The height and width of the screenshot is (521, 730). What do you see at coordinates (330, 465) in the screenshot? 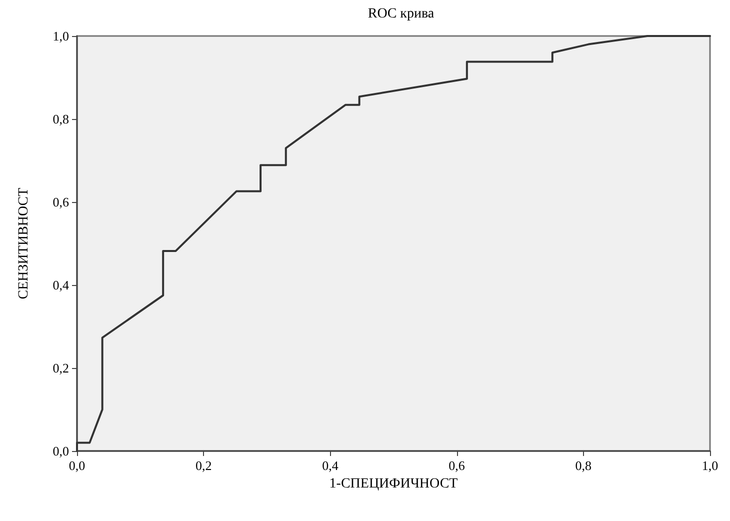
I see `x-tick-label: 0,4` at bounding box center [330, 465].